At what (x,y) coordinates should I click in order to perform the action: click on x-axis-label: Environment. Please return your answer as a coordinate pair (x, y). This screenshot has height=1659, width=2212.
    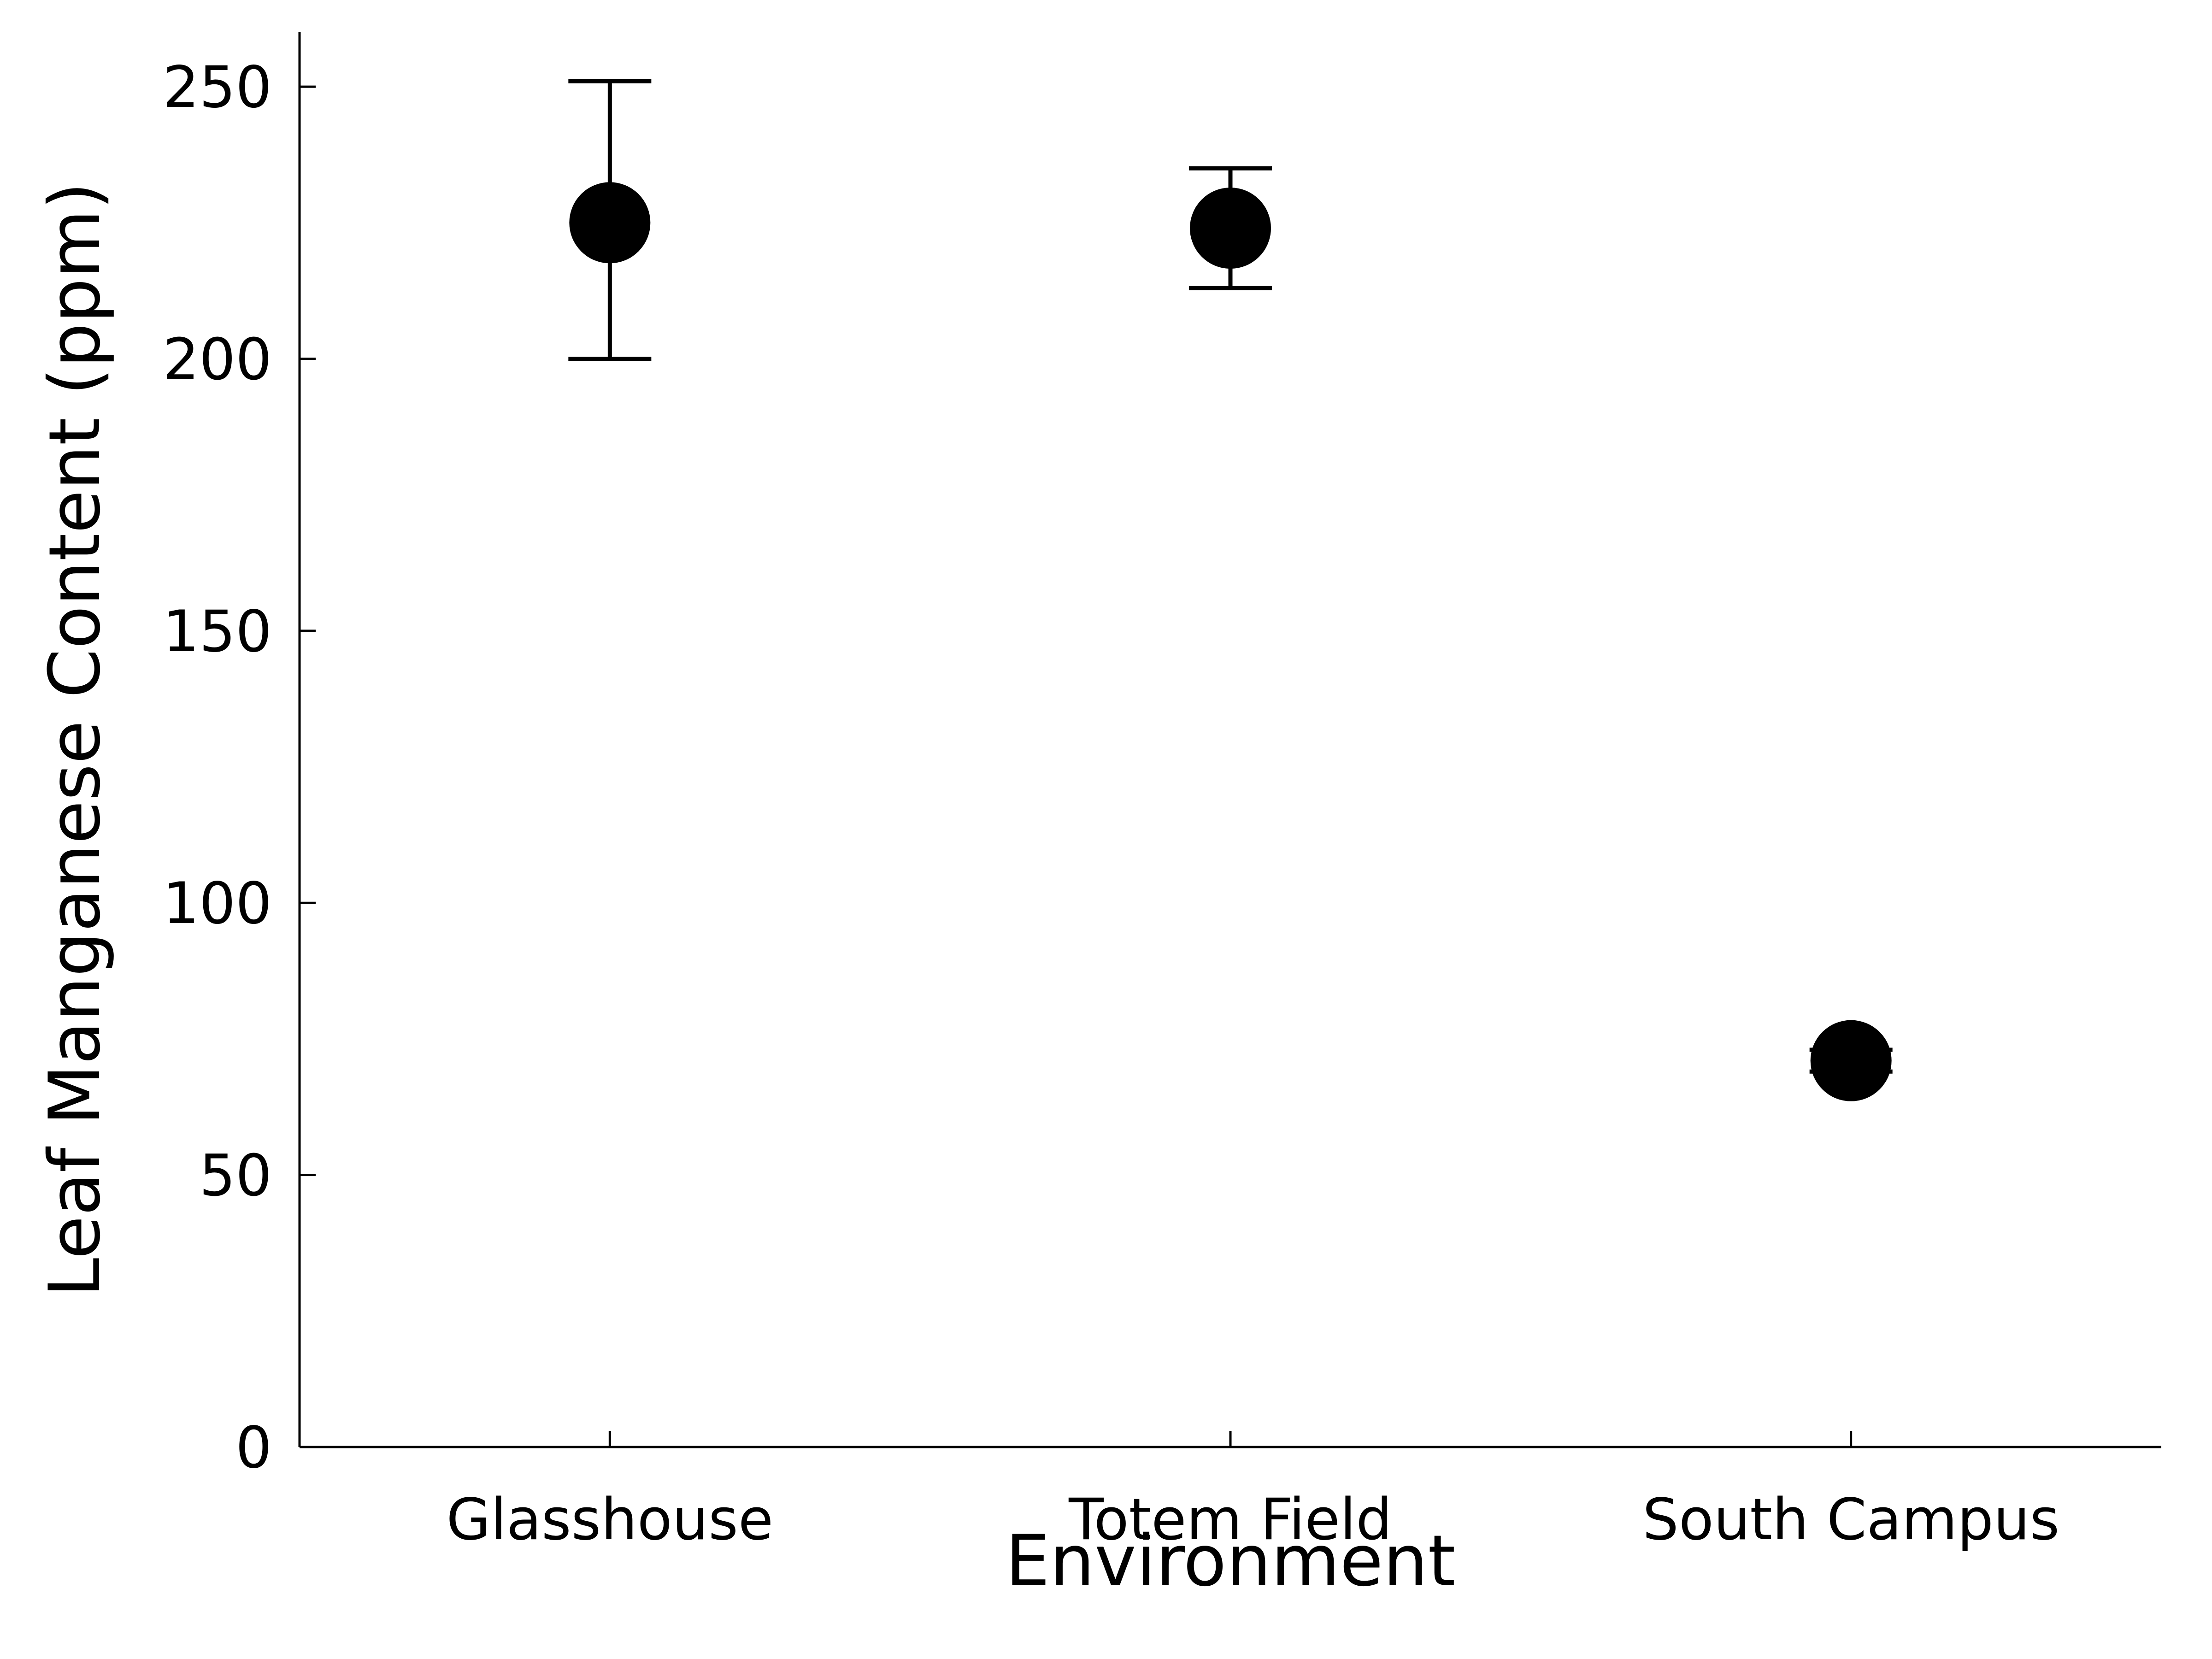
    Looking at the image, I should click on (1231, 1561).